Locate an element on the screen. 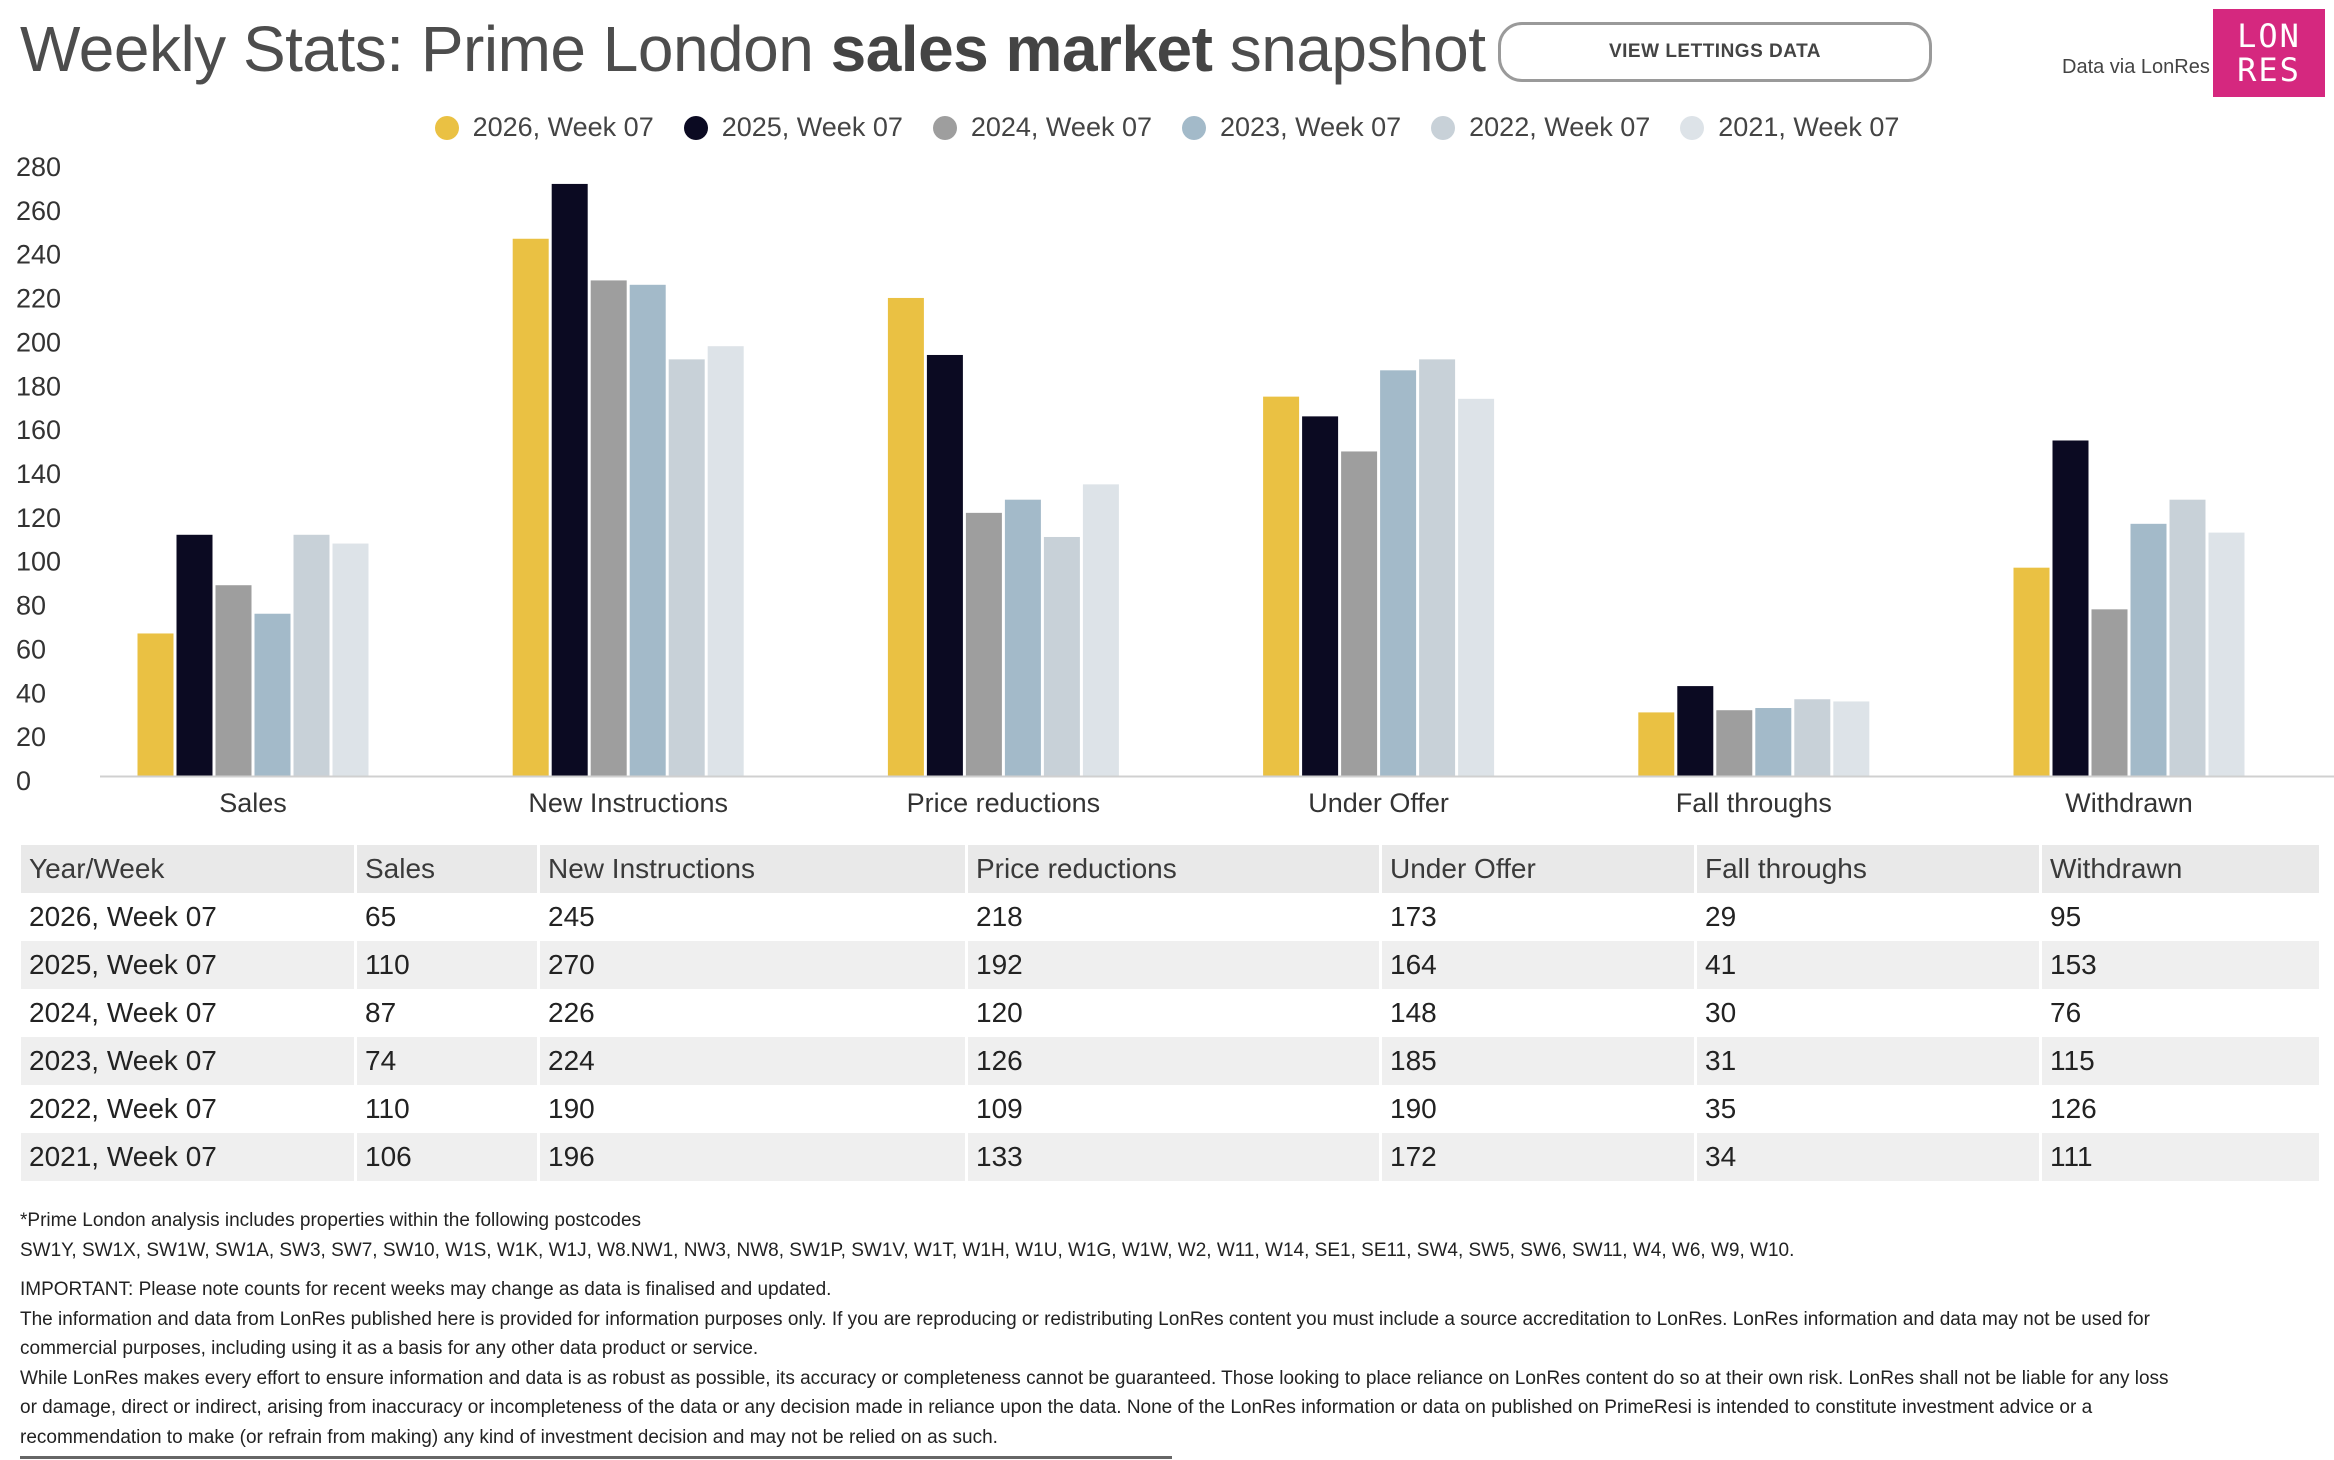 The width and height of the screenshot is (2334, 1460). table-row: 2023, Week 07 74 224 126 185 31 115 is located at coordinates (1170, 1061).